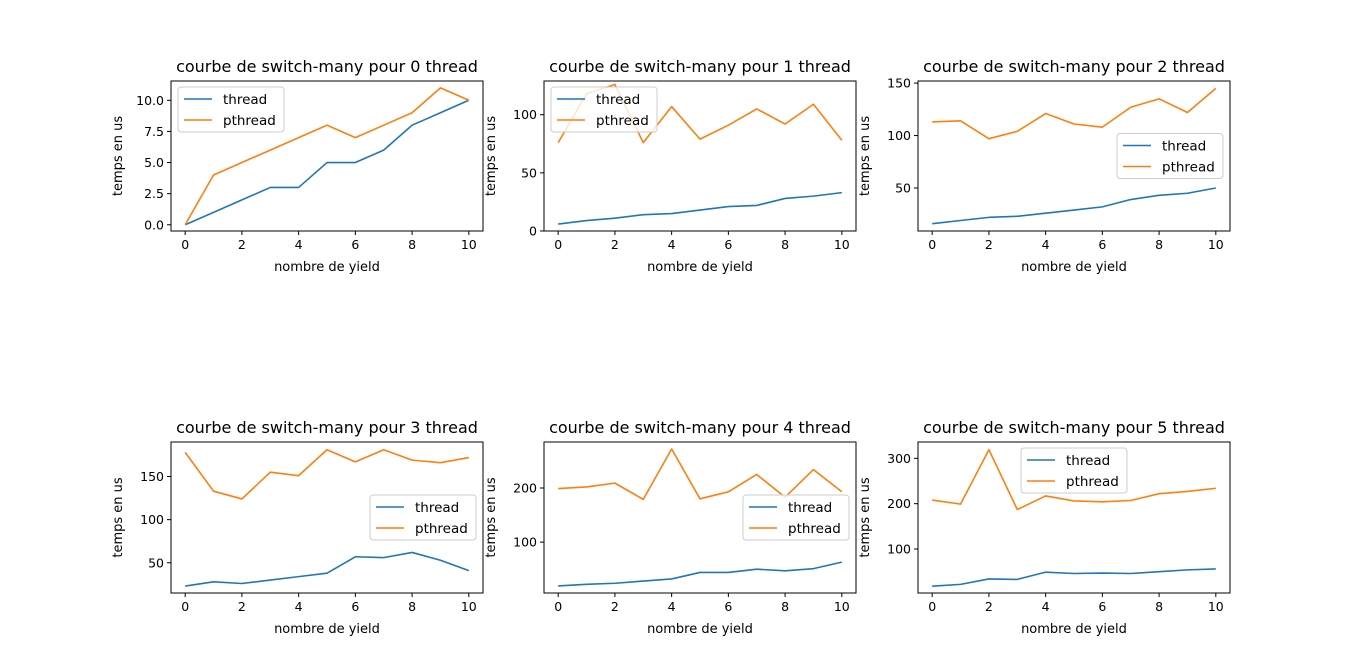 The width and height of the screenshot is (1366, 666). I want to click on y-tick-label: 300, so click(899, 458).